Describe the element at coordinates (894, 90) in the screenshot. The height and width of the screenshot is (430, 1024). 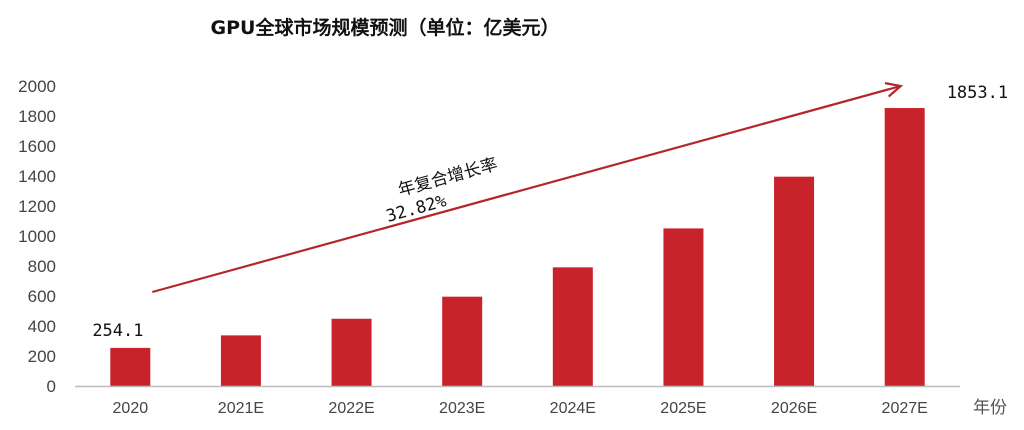
I see `trend-arrowhead` at that location.